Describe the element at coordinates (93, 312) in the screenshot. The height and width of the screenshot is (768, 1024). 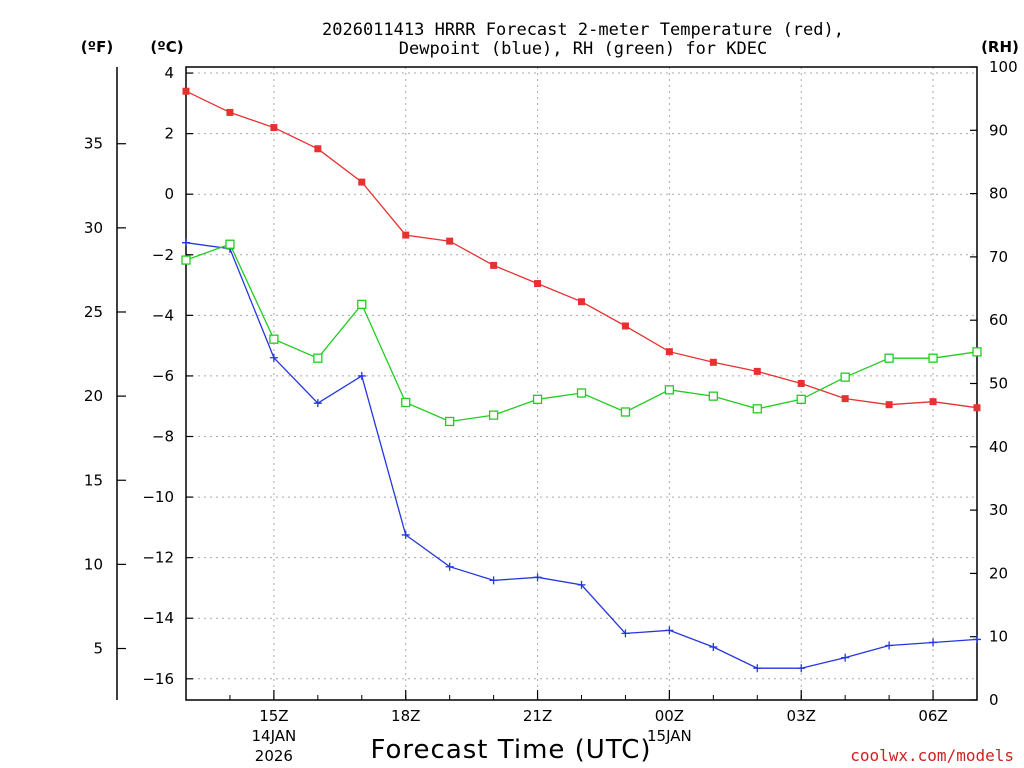
I see `f-tick-label: 25` at that location.